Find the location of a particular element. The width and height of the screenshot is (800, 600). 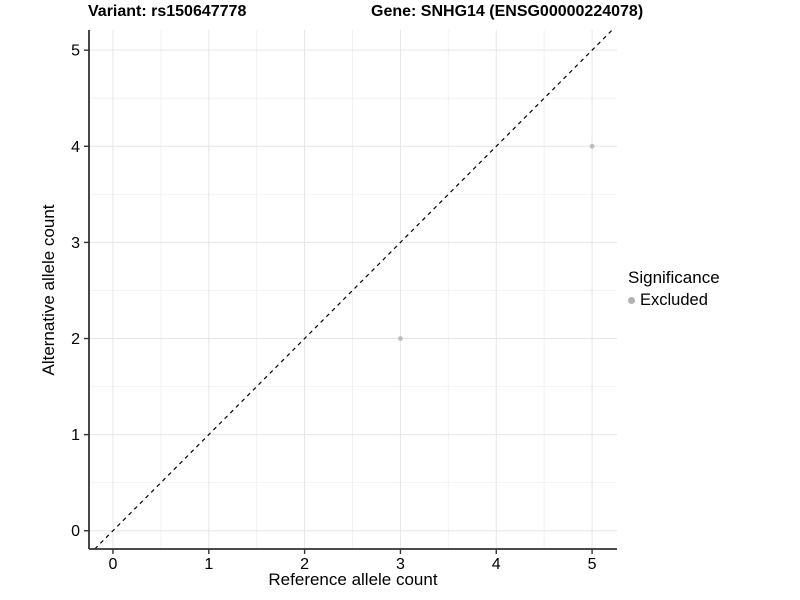

legend-item-label: Excluded is located at coordinates (674, 300).